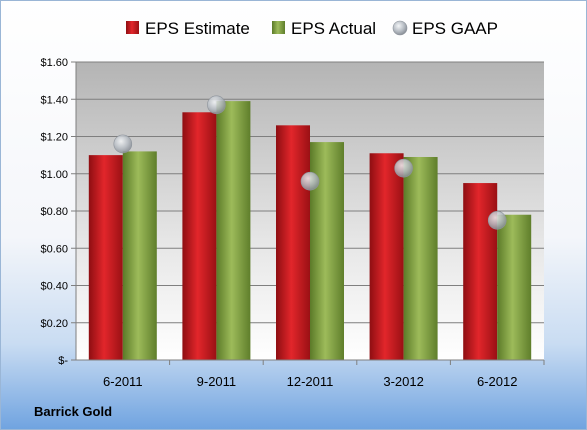 Image resolution: width=587 pixels, height=430 pixels. I want to click on x-tick-label: 12-2011, so click(310, 381).